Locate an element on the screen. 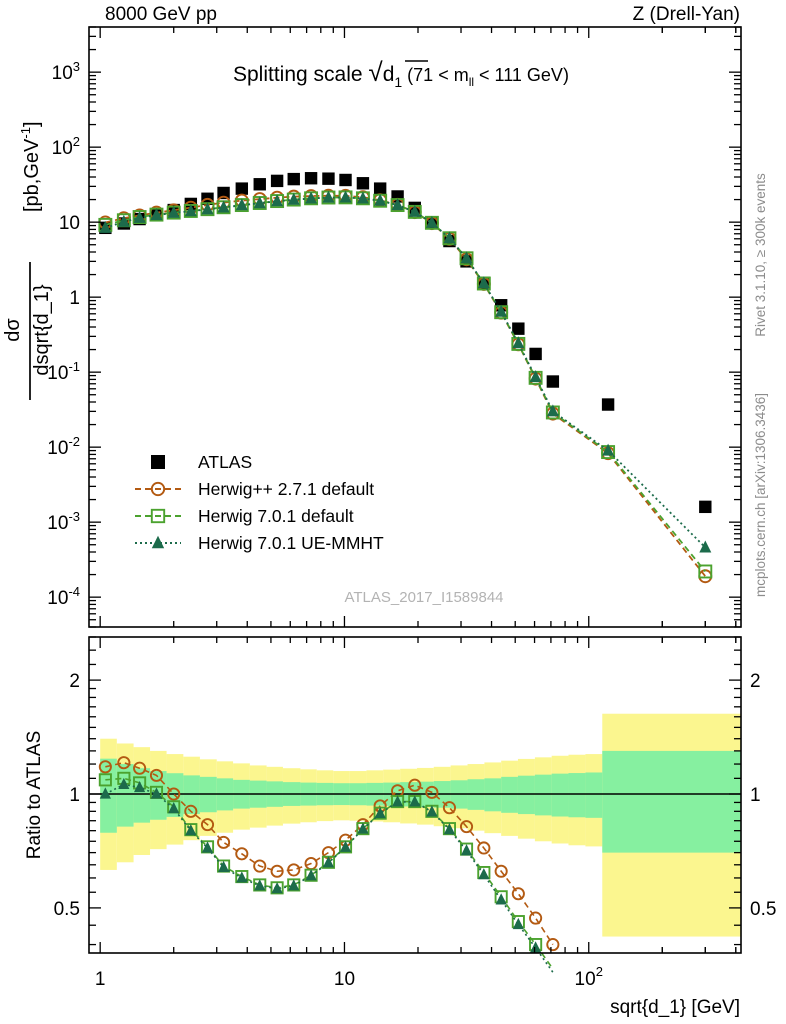 The width and height of the screenshot is (786, 1024). legend-label-0: ATLAS is located at coordinates (225, 462).